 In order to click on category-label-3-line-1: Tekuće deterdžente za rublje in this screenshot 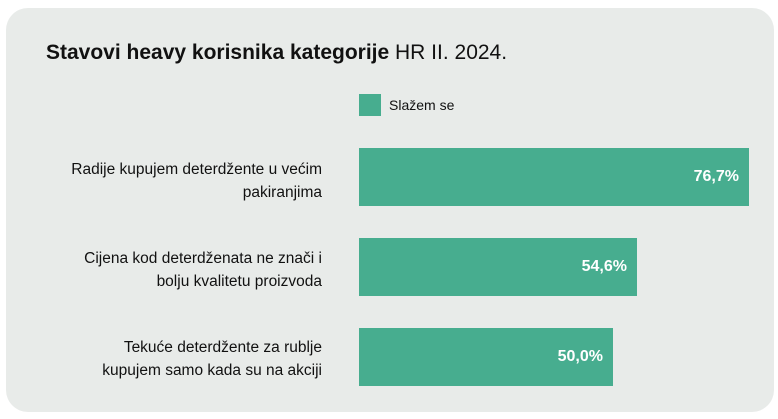, I will do `click(222, 347)`.